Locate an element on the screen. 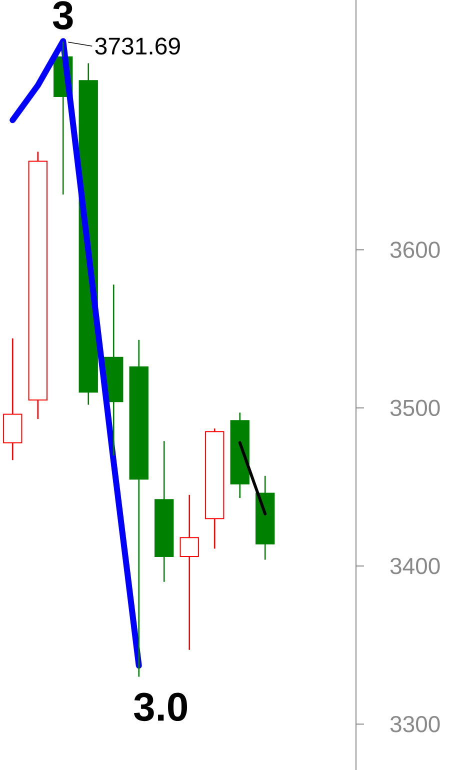 The image size is (454, 770). y-tick-label: 3600 is located at coordinates (415, 250).